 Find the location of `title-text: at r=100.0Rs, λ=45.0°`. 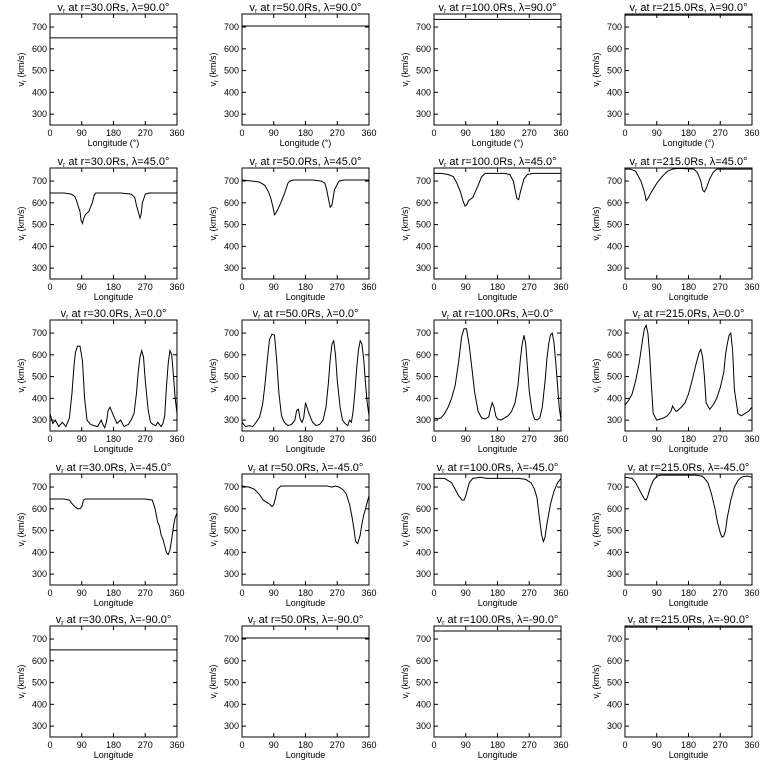

title-text: at r=100.0Rs, λ=45.0° is located at coordinates (501, 162).